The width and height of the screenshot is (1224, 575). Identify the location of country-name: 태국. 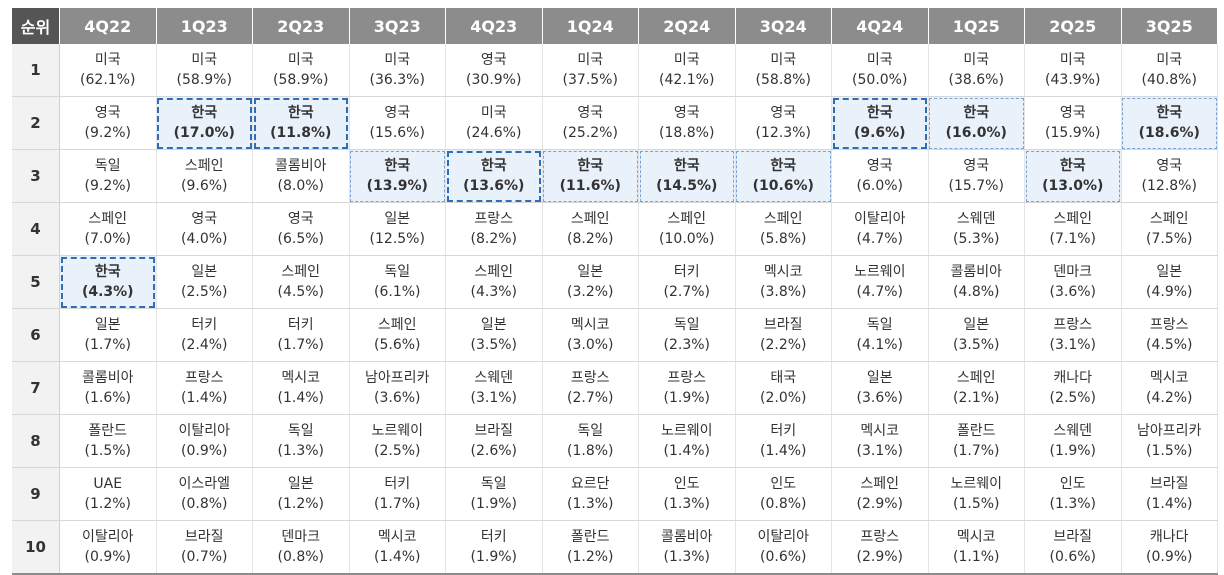
(783, 378).